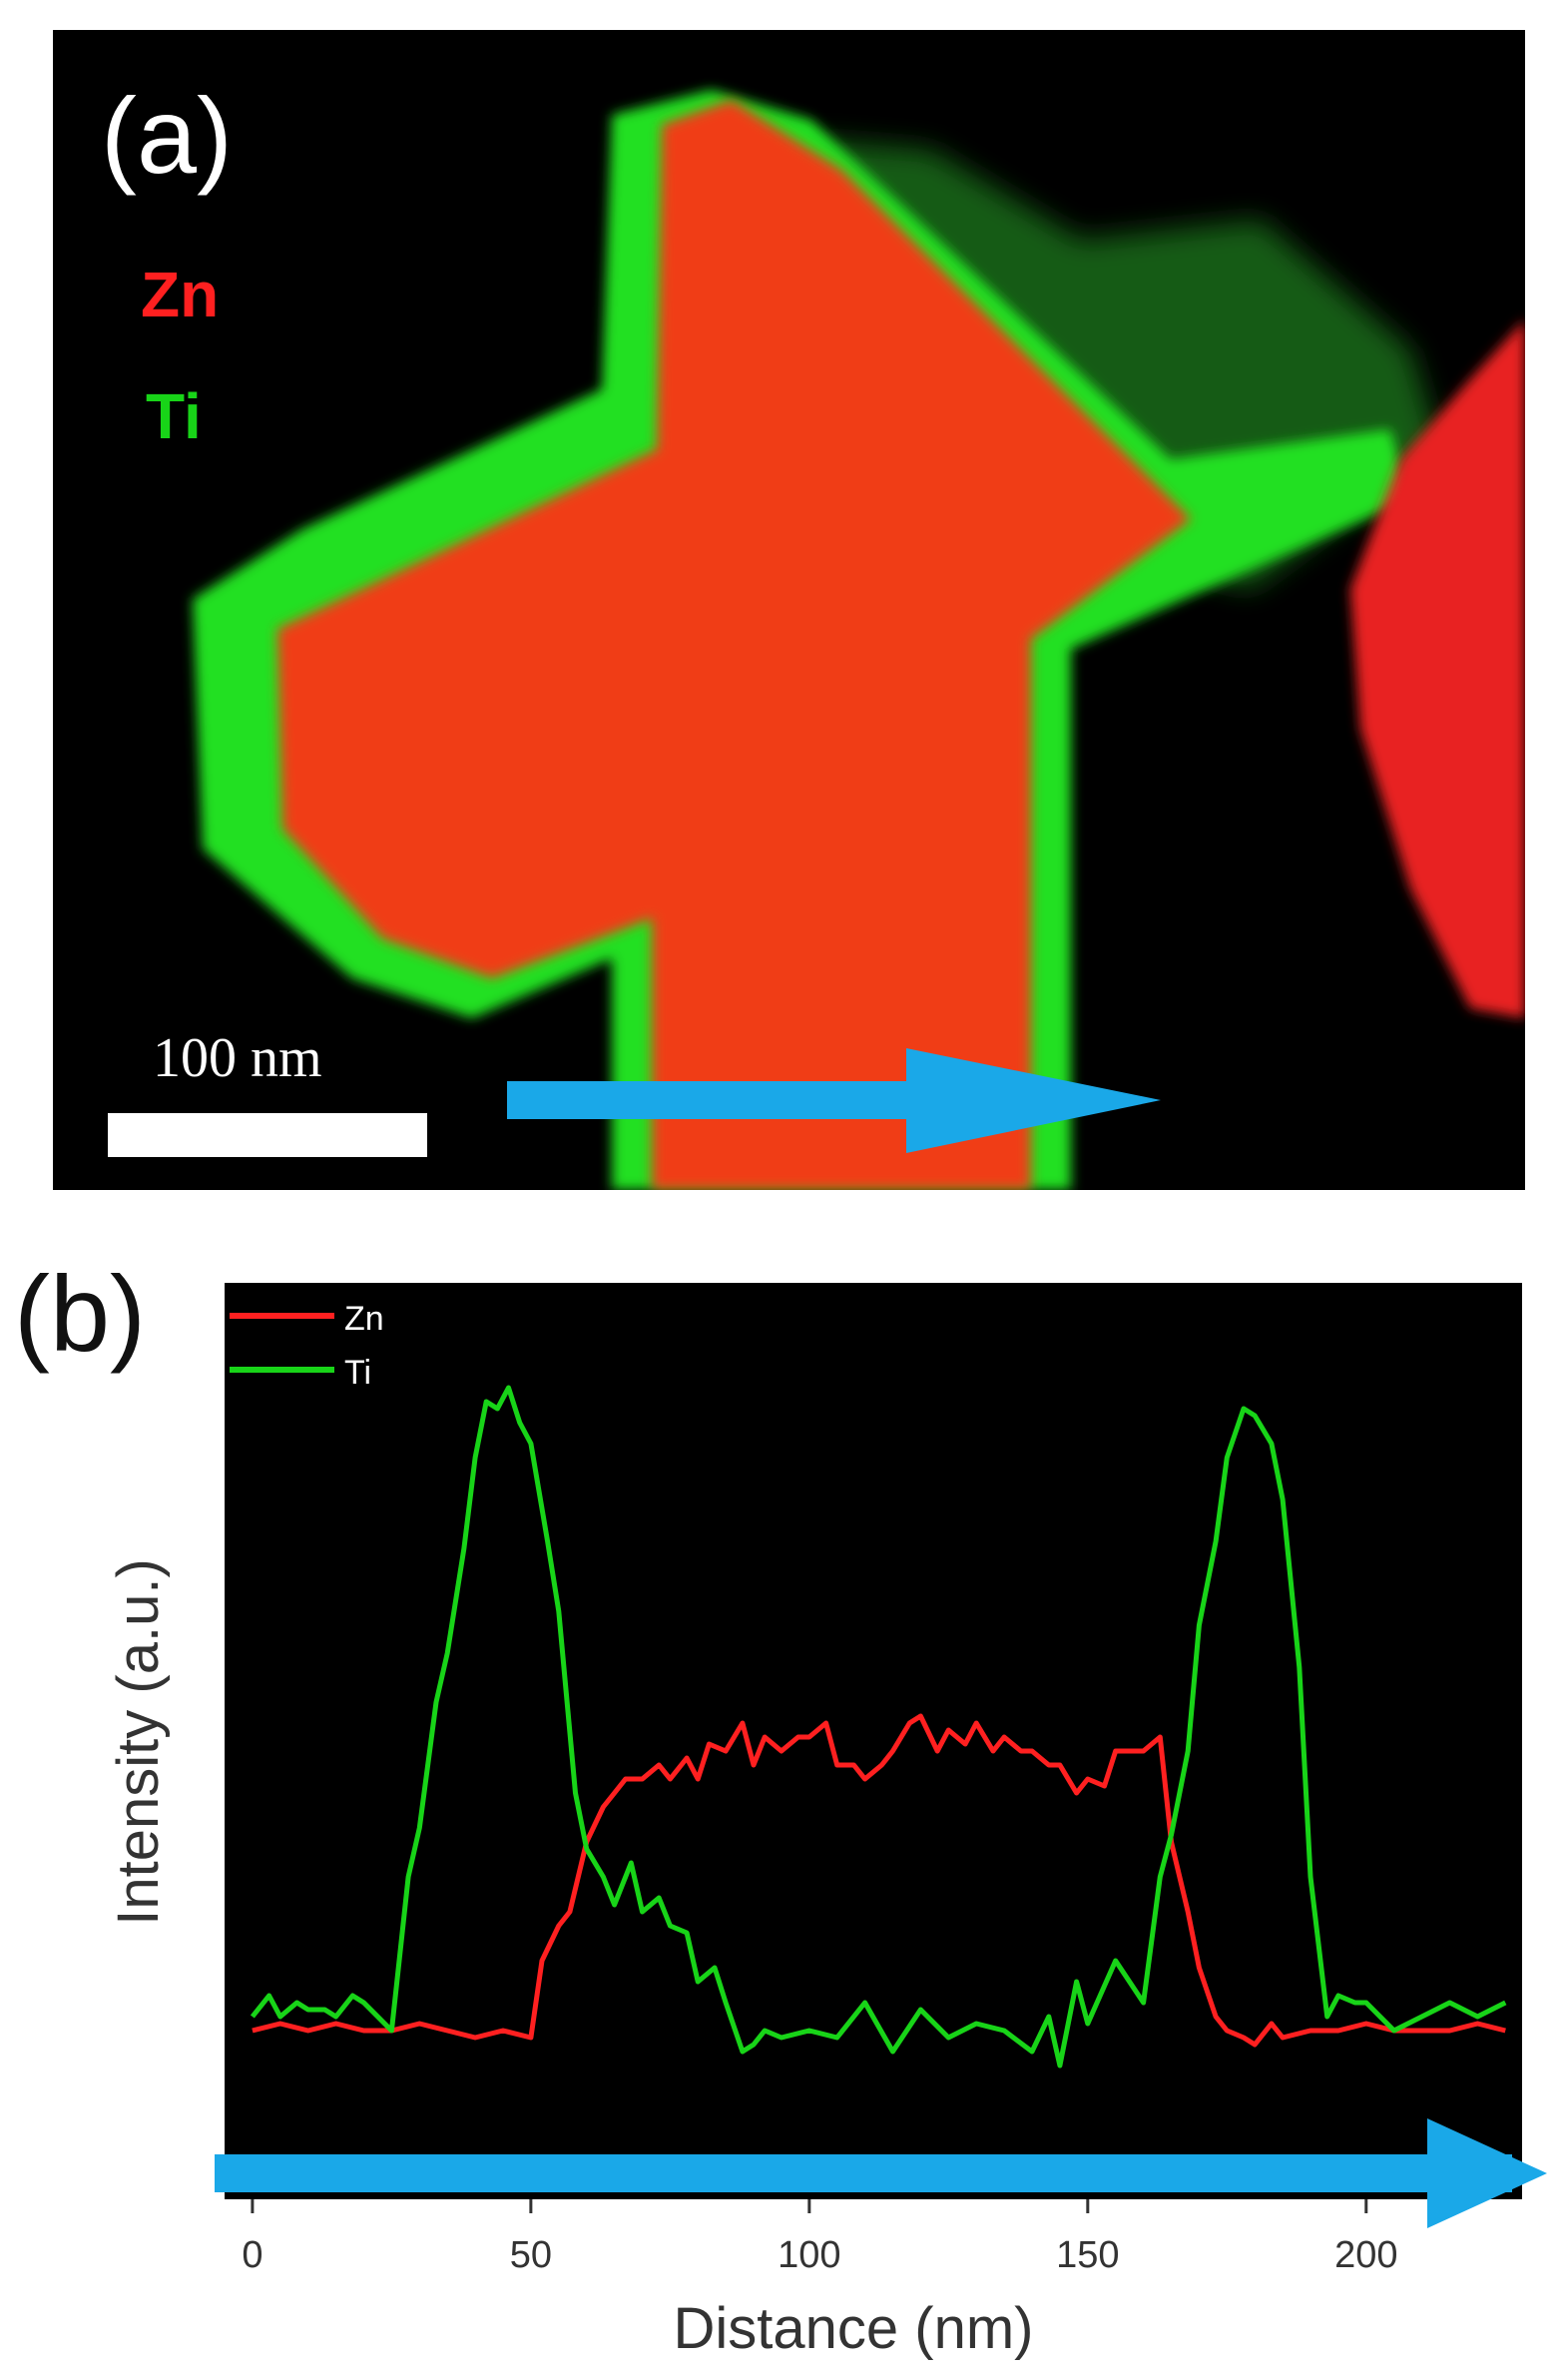  I want to click on y-axis-label: Intensity (a.u.), so click(138, 1741).